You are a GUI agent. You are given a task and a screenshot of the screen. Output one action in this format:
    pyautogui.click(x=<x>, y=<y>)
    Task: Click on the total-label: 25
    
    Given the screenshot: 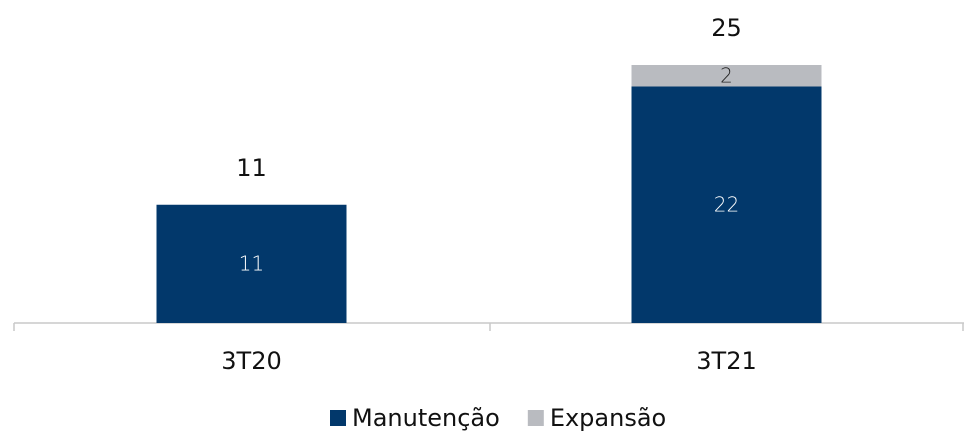 What is the action you would take?
    pyautogui.click(x=726, y=28)
    